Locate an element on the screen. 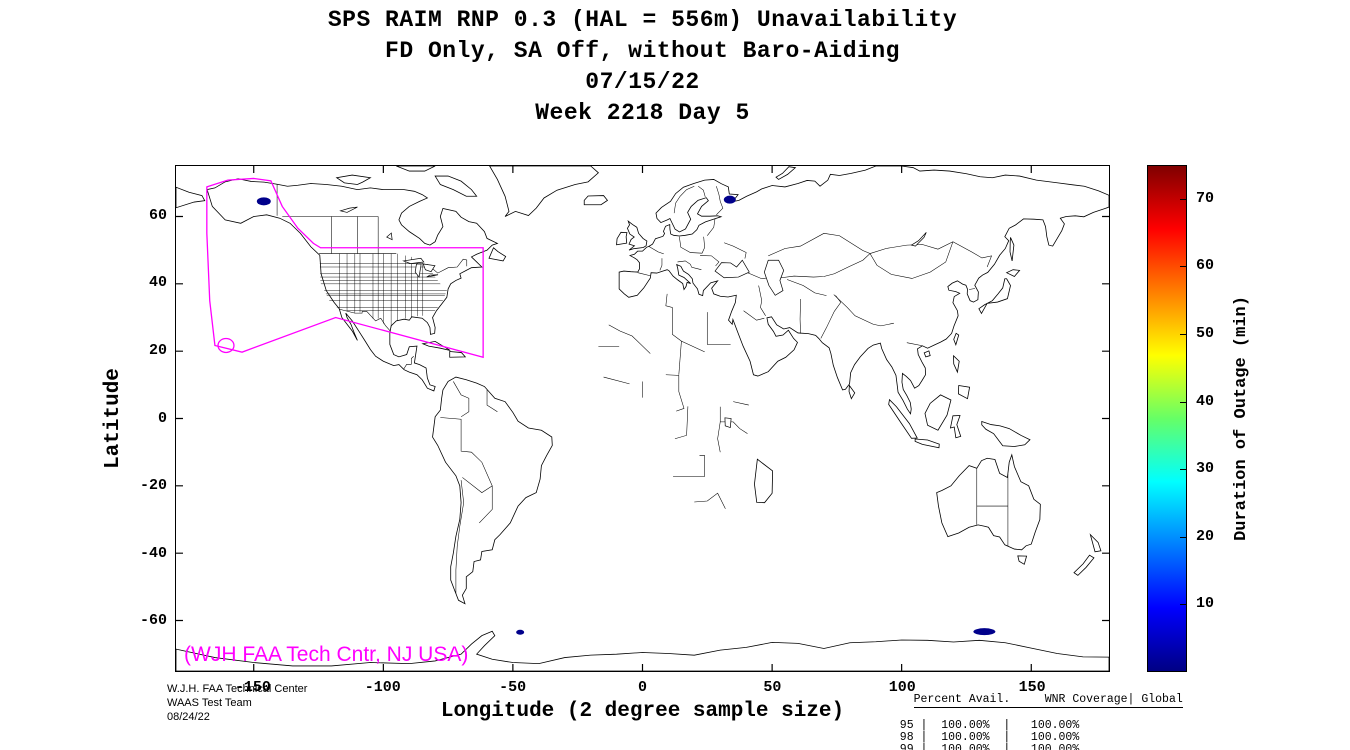  land-new-guinea is located at coordinates (1006, 433).